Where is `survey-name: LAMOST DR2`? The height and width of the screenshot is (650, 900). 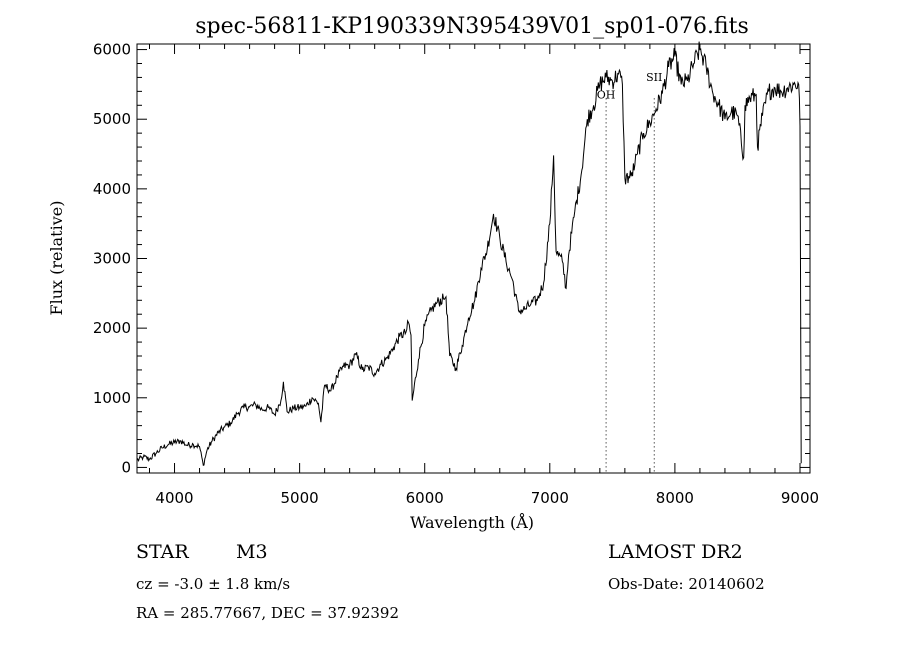 survey-name: LAMOST DR2 is located at coordinates (675, 552).